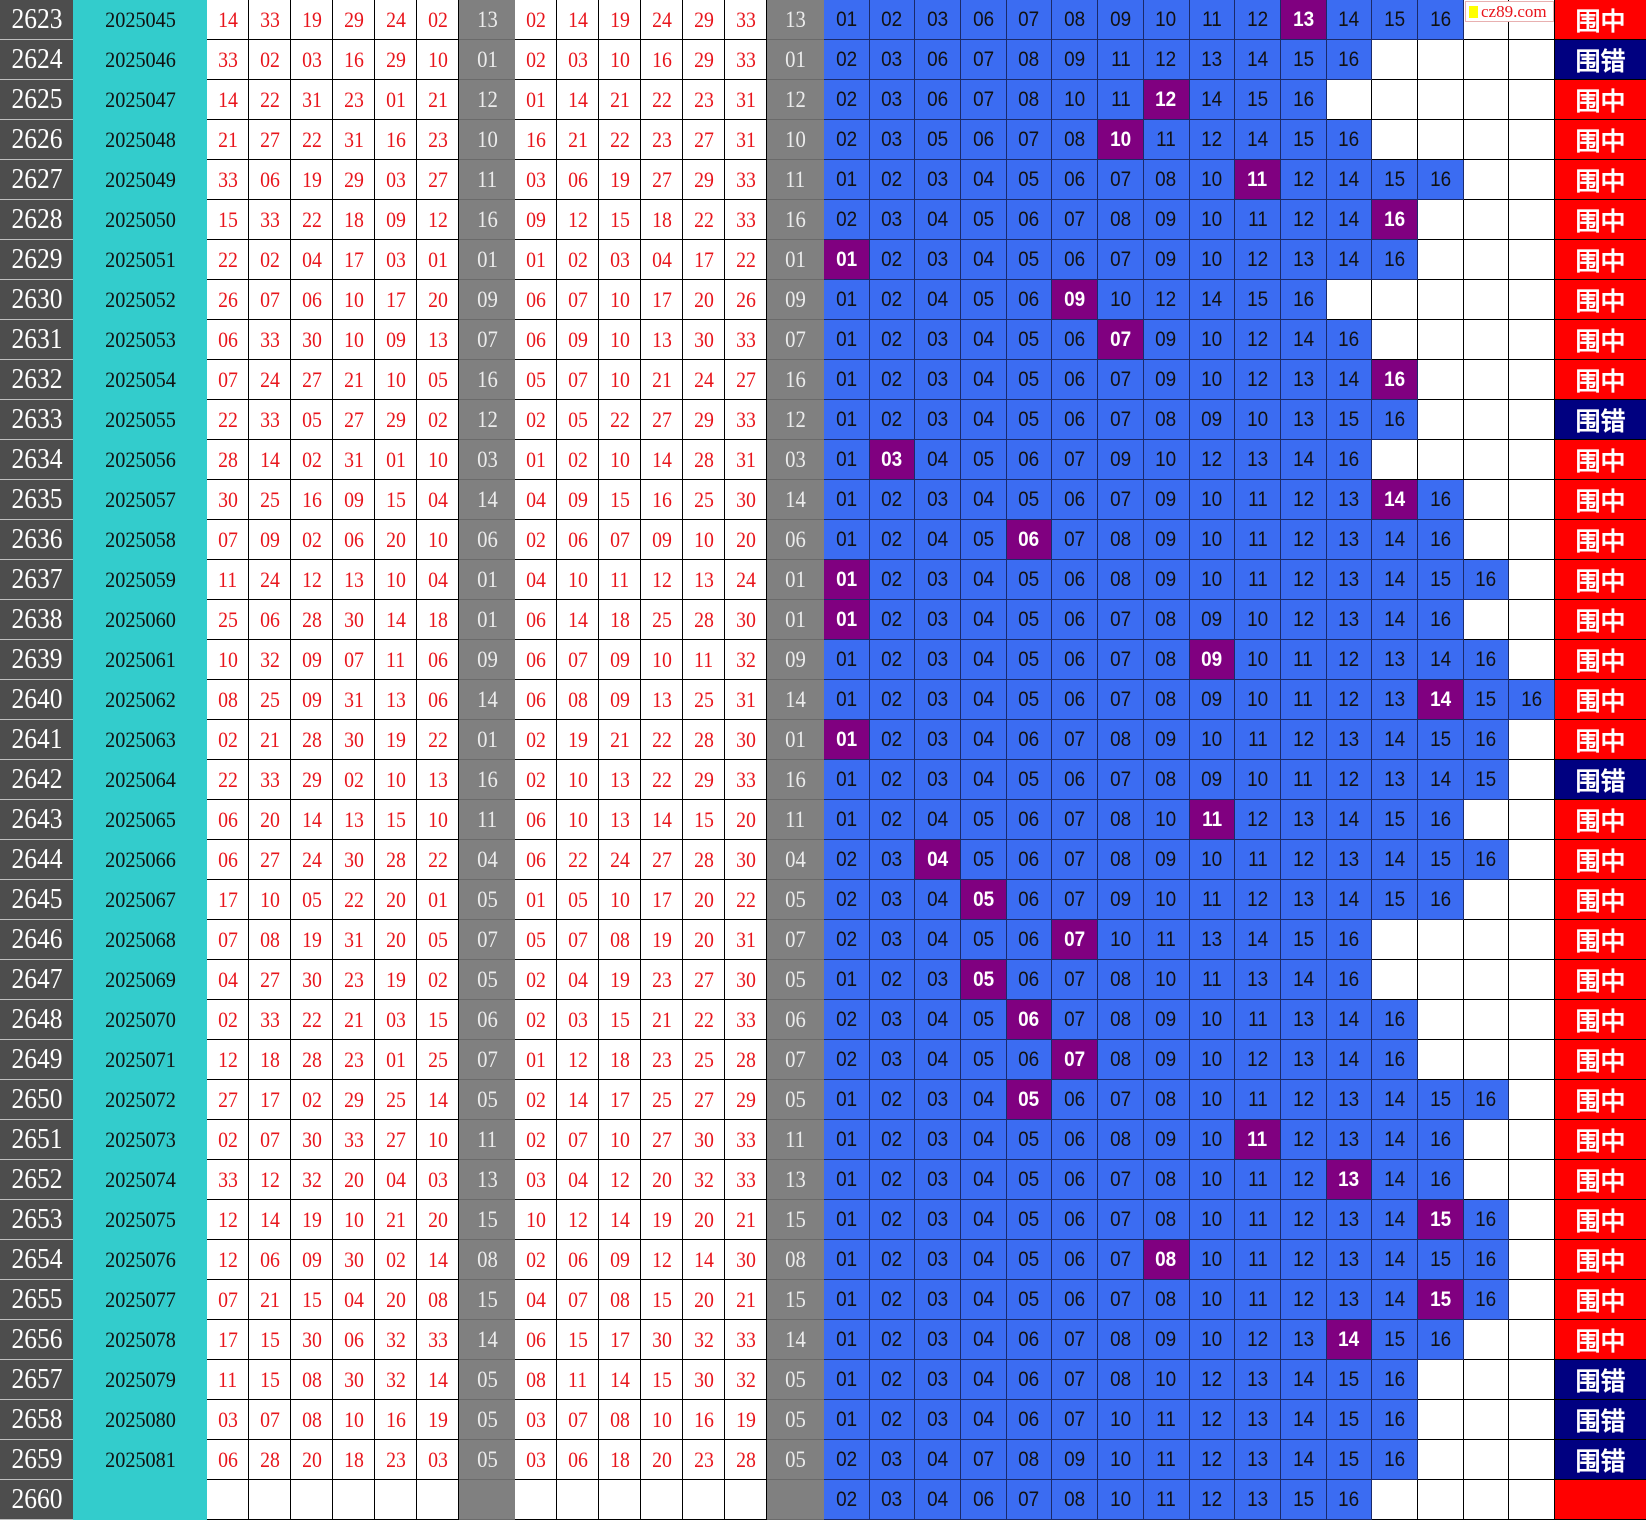 This screenshot has width=1646, height=1522. Describe the element at coordinates (1600, 861) in the screenshot. I see `result-badge-text: 围中` at that location.